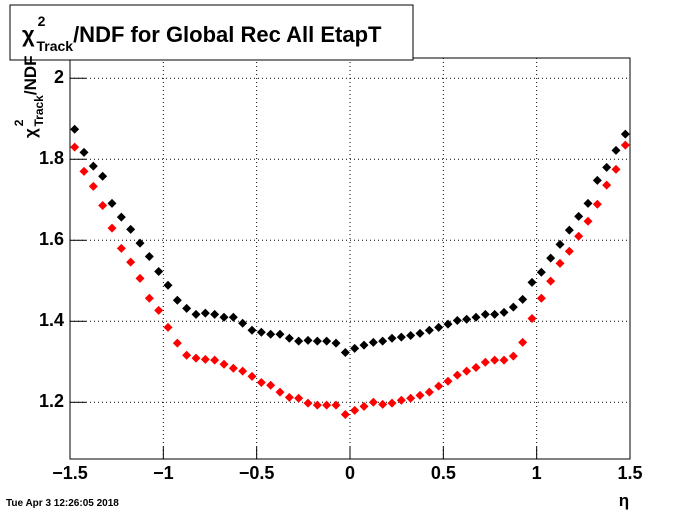  What do you see at coordinates (19, 122) in the screenshot?
I see `ylabel-sup: 2` at bounding box center [19, 122].